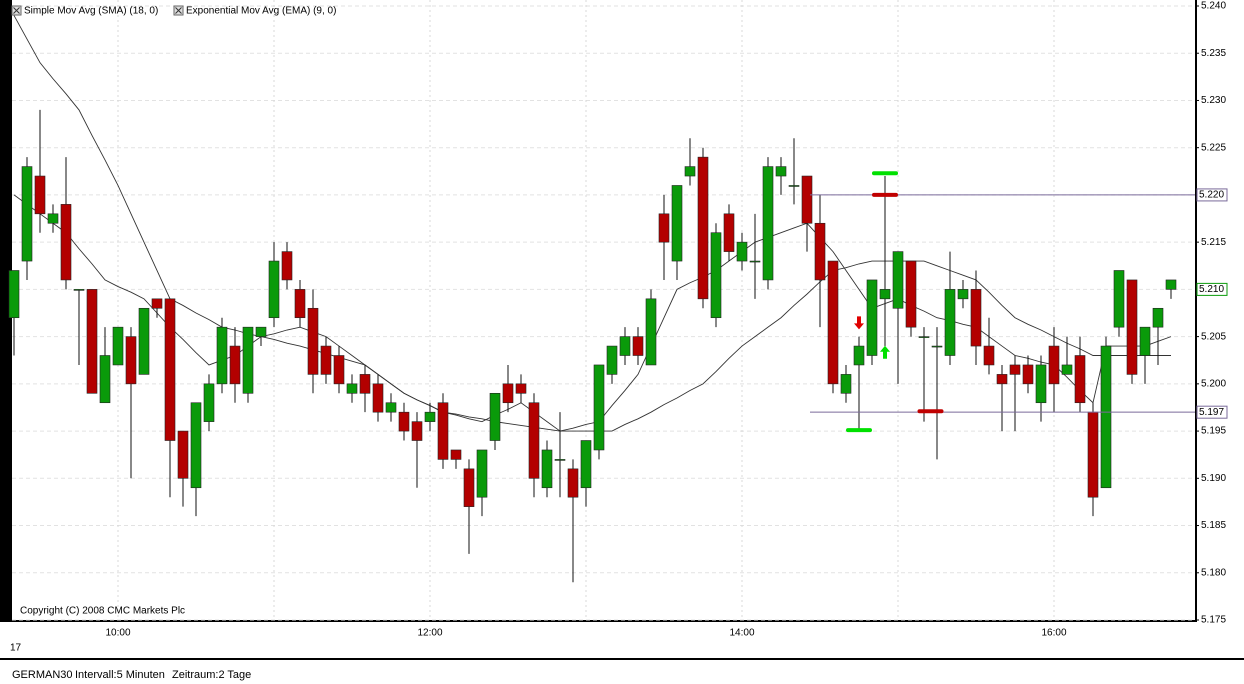 This screenshot has height=684, width=1244. I want to click on x-tick-label: 16:00, so click(1053, 633).